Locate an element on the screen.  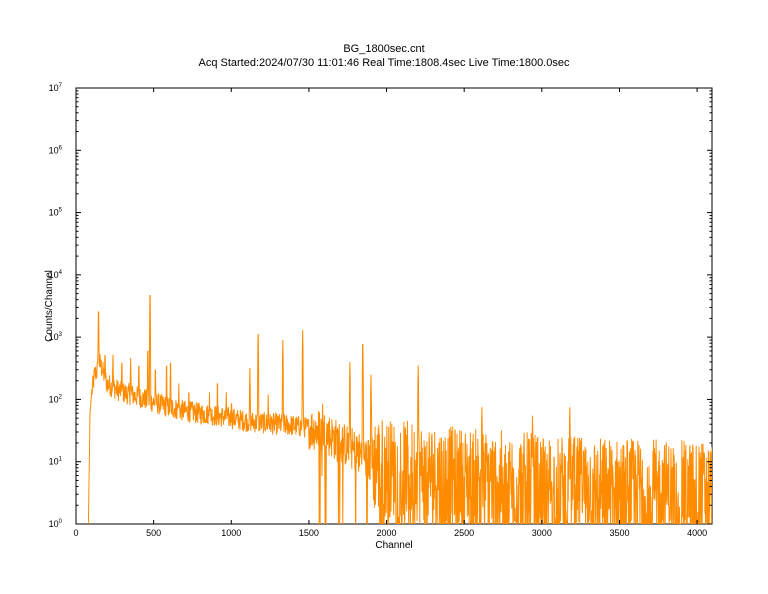
x-axis-label: Channel is located at coordinates (393, 545).